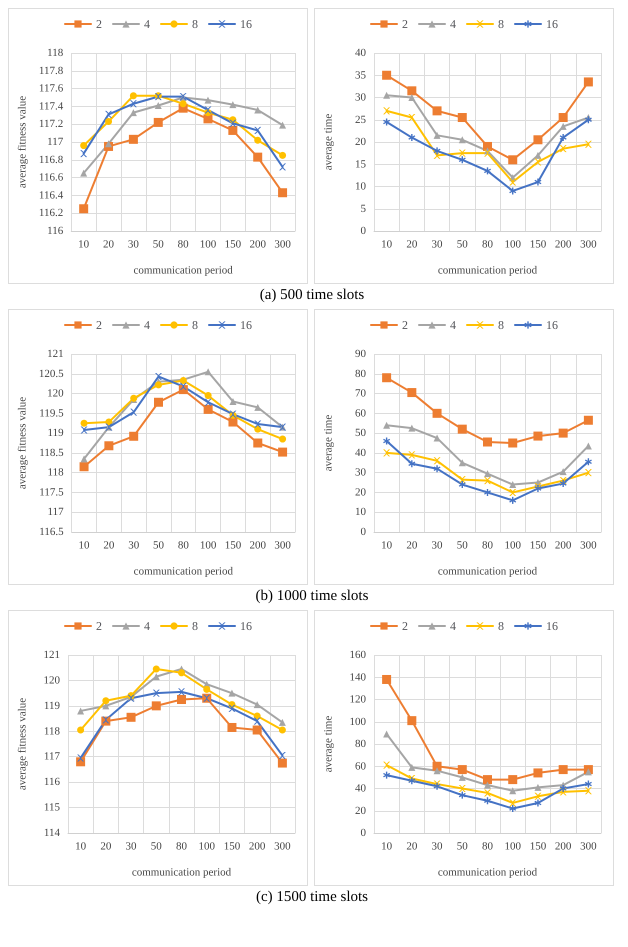  I want to click on y-tick-label: 5, so click(363, 208).